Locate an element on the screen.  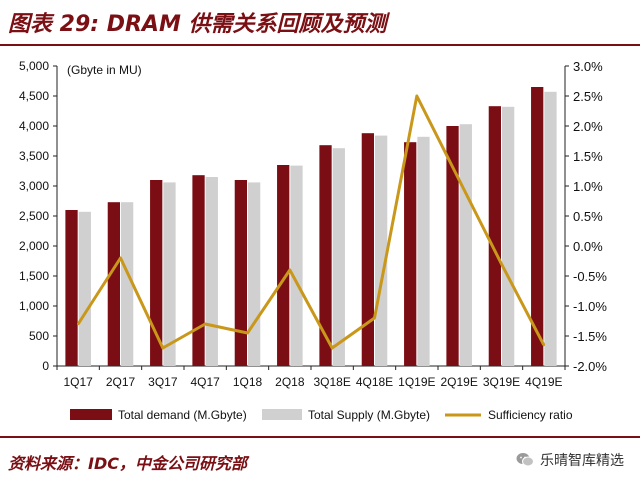
x-tick-label: 2Q19E is located at coordinates (458, 382).